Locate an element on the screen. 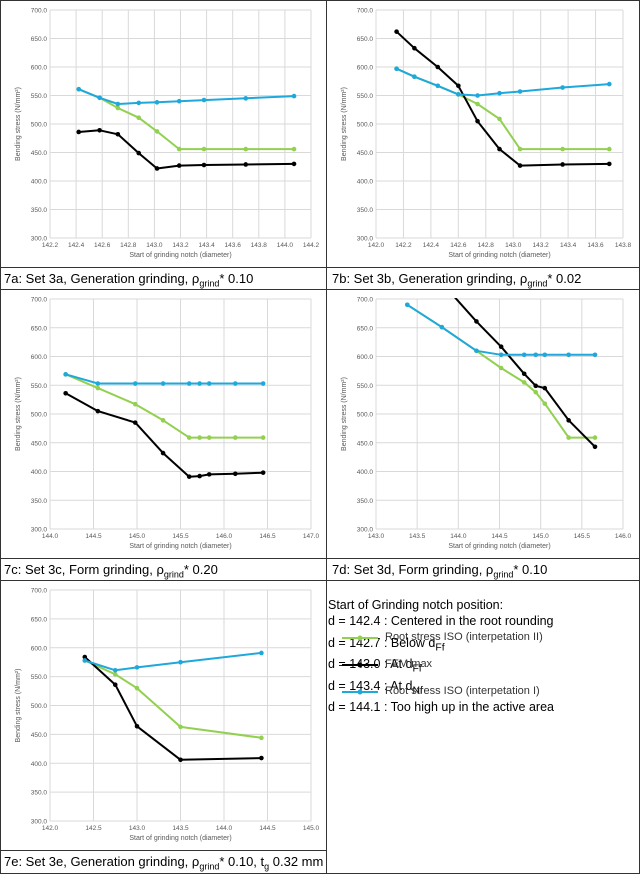  x-tick-label: 143.2 is located at coordinates (541, 245).